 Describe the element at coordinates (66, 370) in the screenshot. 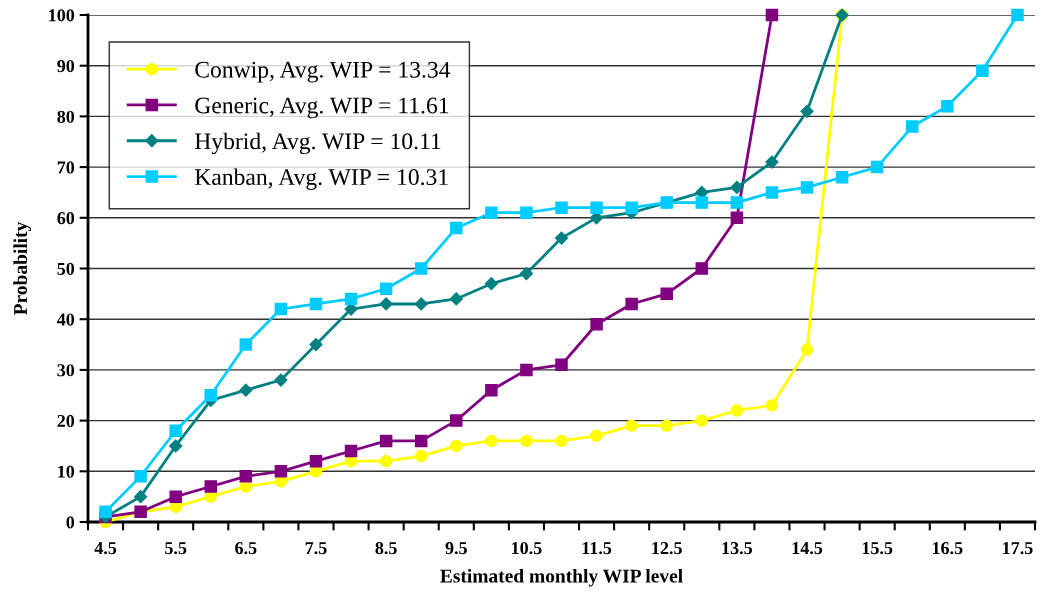

I see `y-tick-label: 30` at that location.